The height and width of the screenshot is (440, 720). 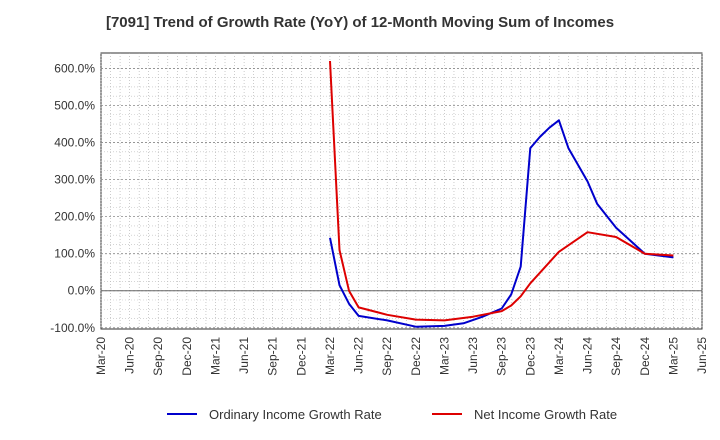 What do you see at coordinates (244, 355) in the screenshot?
I see `x-tick-label: Jun-21` at bounding box center [244, 355].